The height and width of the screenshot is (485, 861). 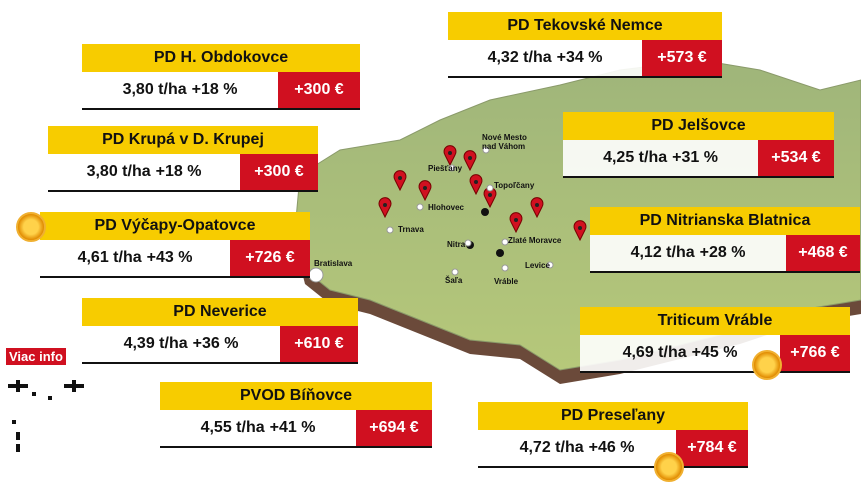 What do you see at coordinates (585, 26) in the screenshot?
I see `farm-name: PD Tekovské Nemce` at bounding box center [585, 26].